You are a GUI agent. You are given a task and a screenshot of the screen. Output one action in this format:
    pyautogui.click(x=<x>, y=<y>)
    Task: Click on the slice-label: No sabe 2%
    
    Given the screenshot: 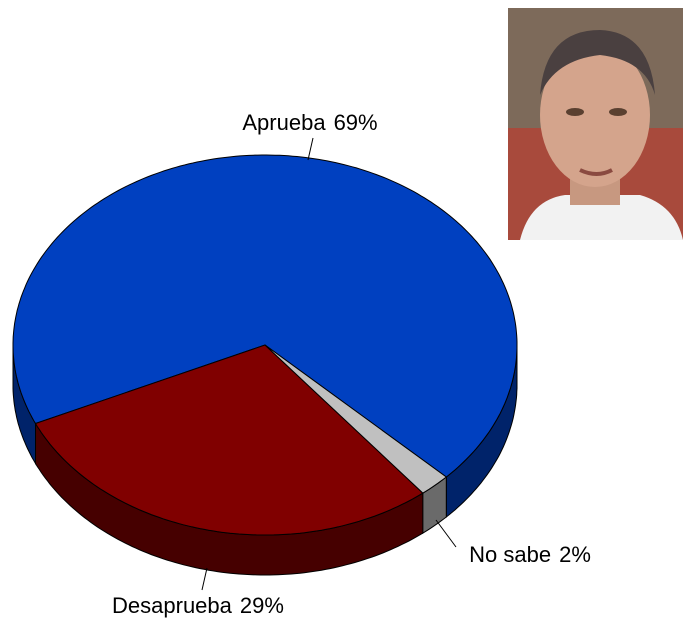 What is the action you would take?
    pyautogui.click(x=530, y=554)
    